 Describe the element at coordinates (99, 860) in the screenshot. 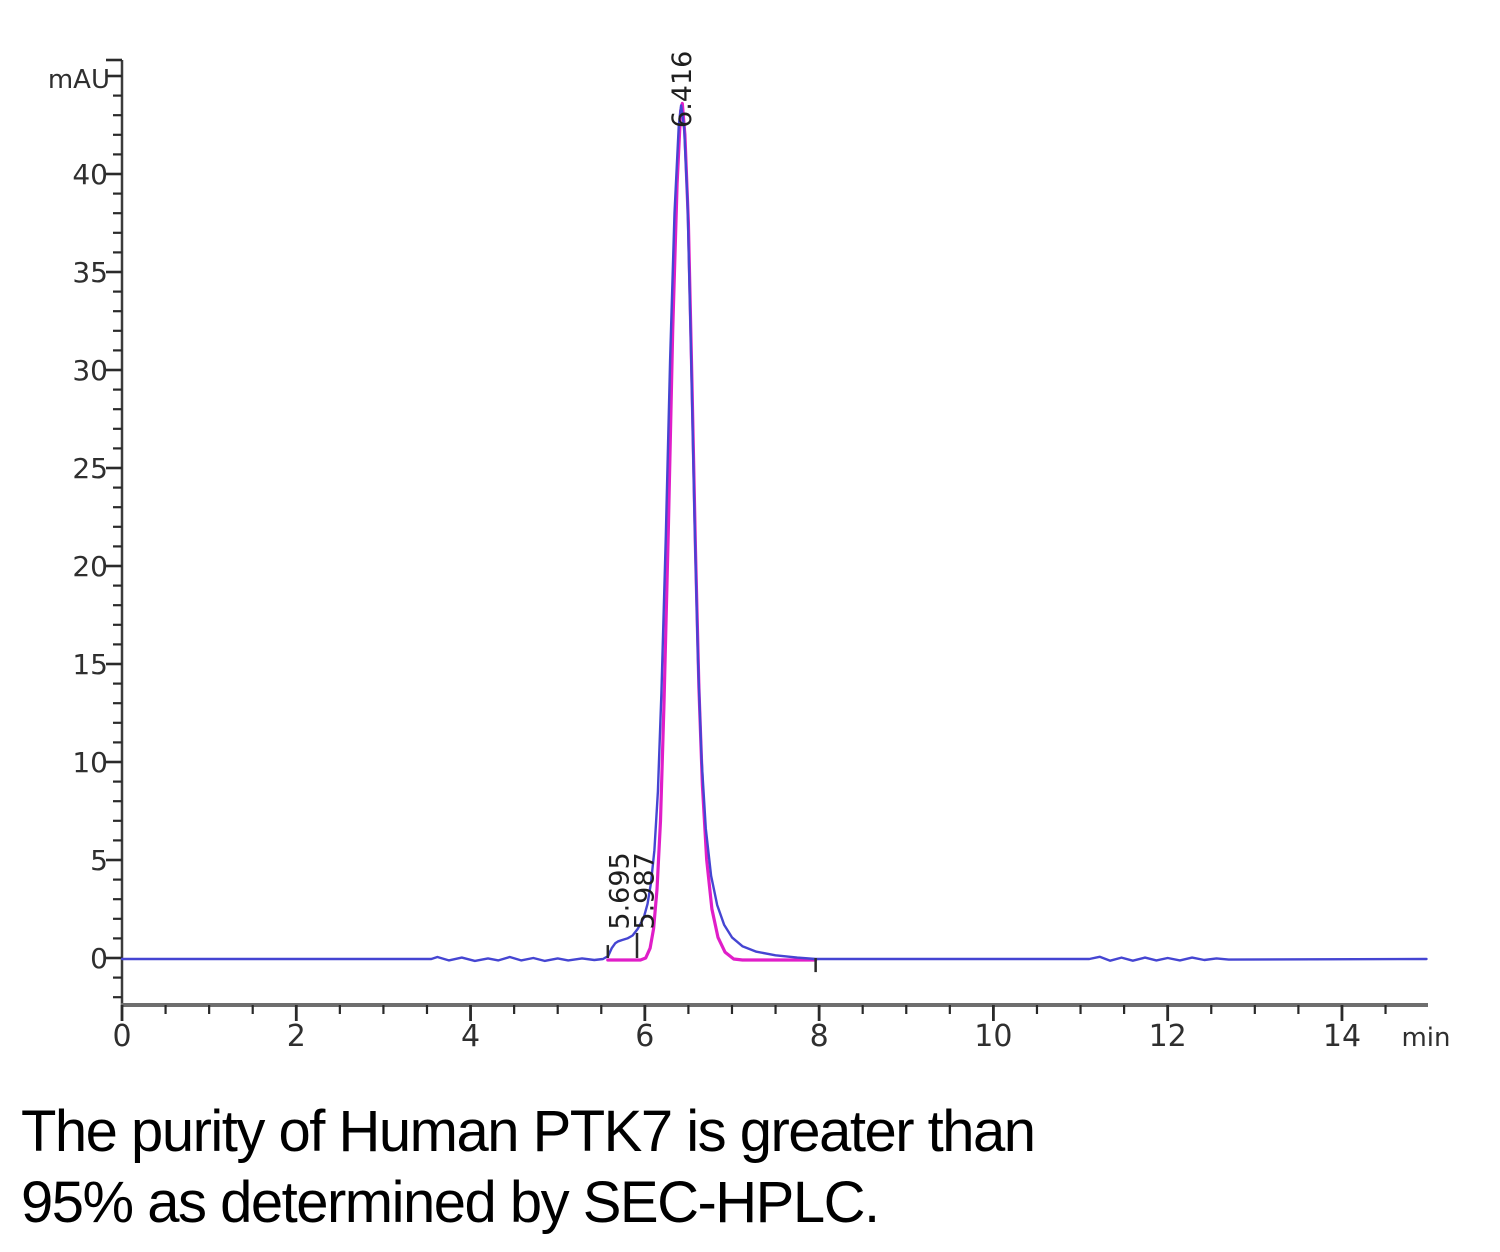

I see `y-tick-label: 5` at that location.